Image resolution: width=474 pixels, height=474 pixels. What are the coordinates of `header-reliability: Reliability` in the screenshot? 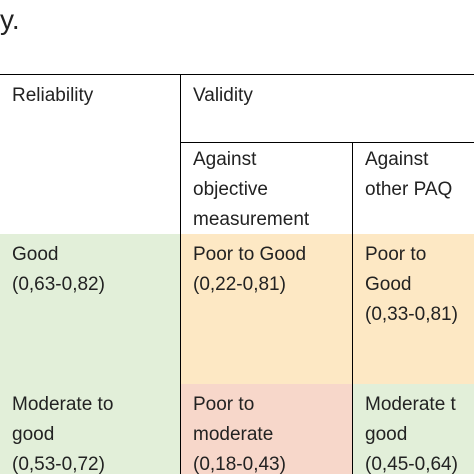 It's located at (53, 95).